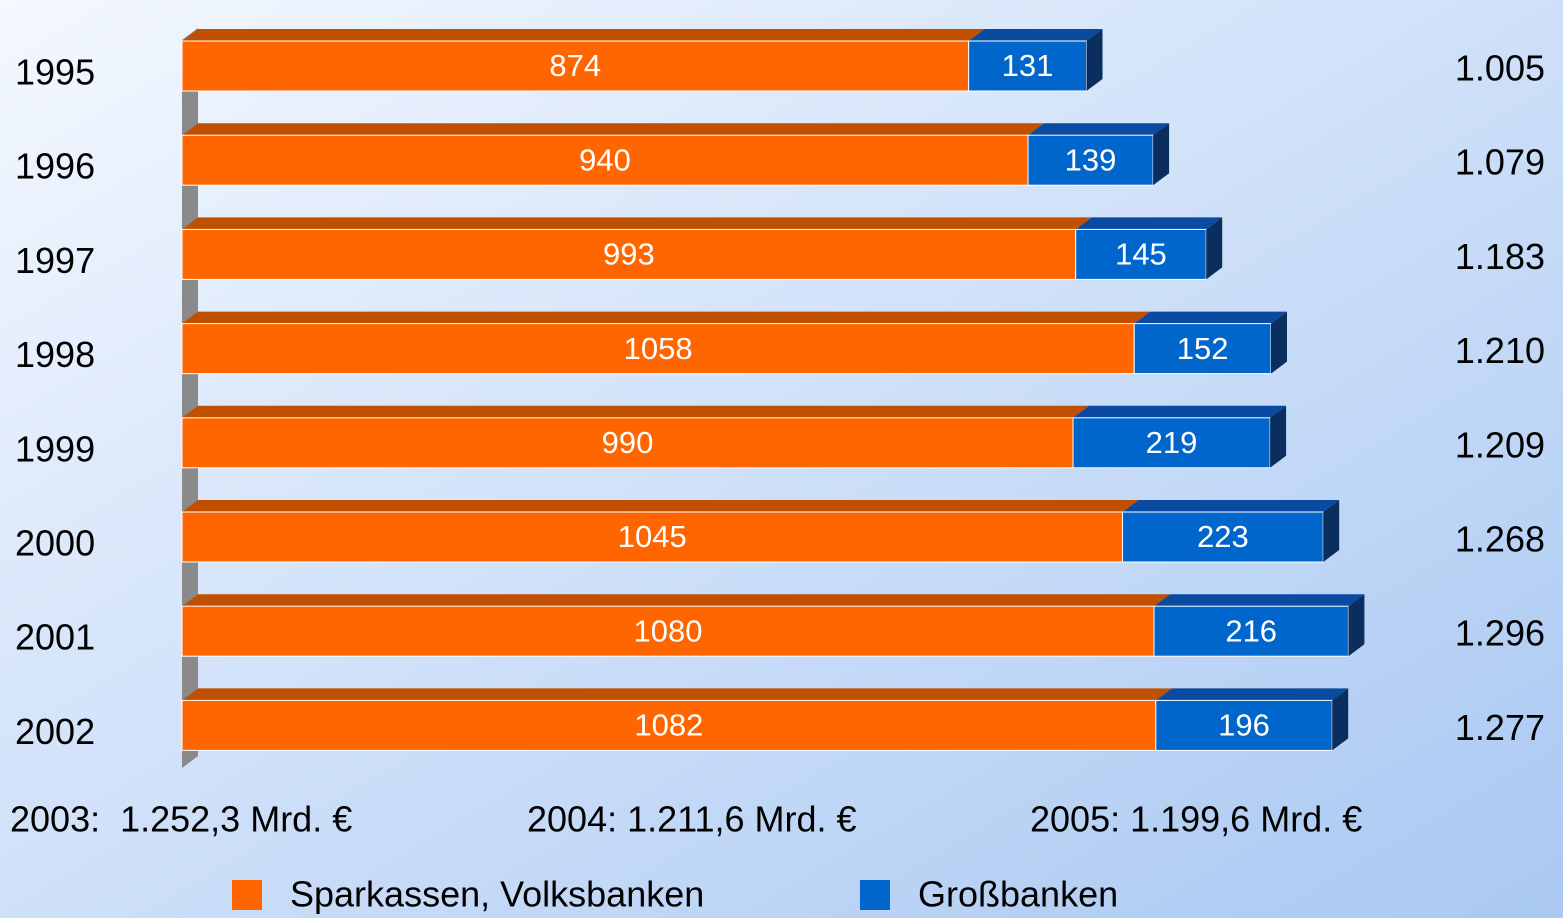  I want to click on bar-label: 874, so click(575, 65).